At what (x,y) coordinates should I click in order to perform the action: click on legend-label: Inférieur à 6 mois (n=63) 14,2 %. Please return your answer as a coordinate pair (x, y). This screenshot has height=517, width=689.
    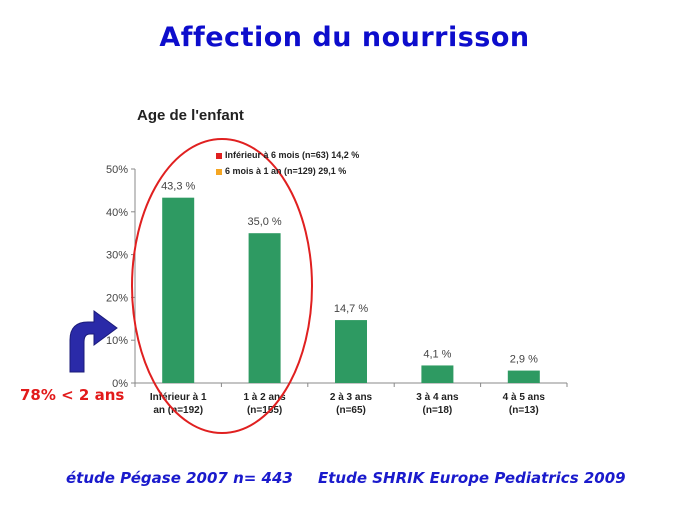
    Looking at the image, I should click on (292, 155).